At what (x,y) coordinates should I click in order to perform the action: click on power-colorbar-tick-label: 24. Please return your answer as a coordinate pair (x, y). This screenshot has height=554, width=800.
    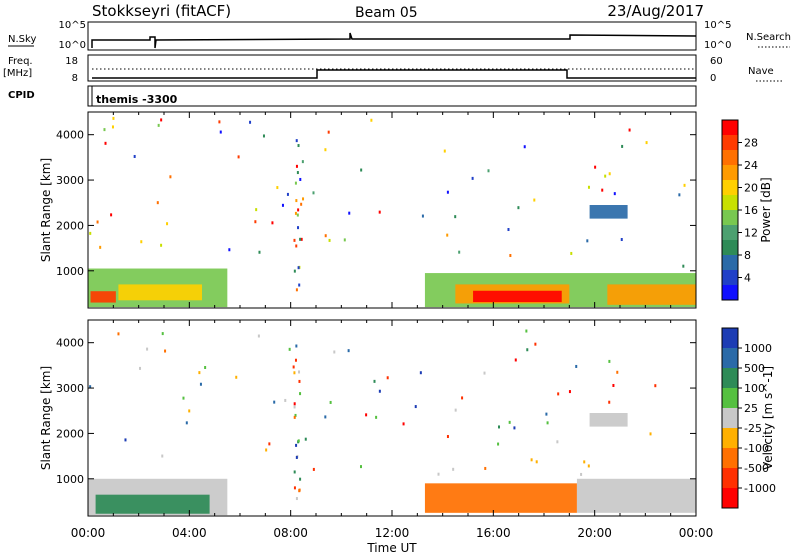
    Looking at the image, I should click on (751, 165).